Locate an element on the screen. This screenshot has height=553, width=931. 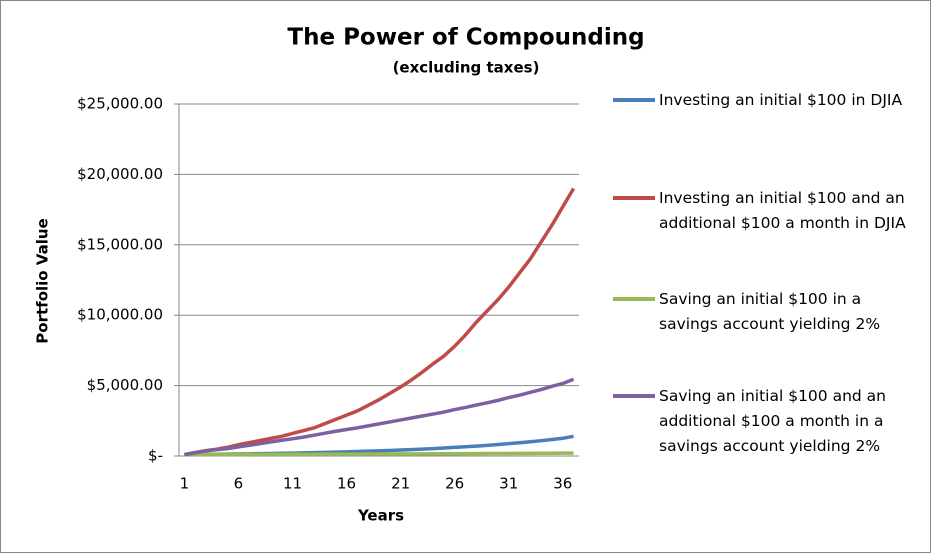
x-tick-label: 31 is located at coordinates (508, 484).